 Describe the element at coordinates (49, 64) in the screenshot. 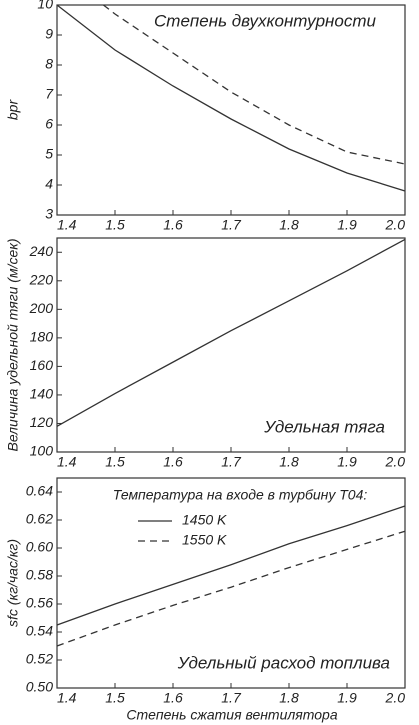

I see `y-tick-label: 8` at that location.